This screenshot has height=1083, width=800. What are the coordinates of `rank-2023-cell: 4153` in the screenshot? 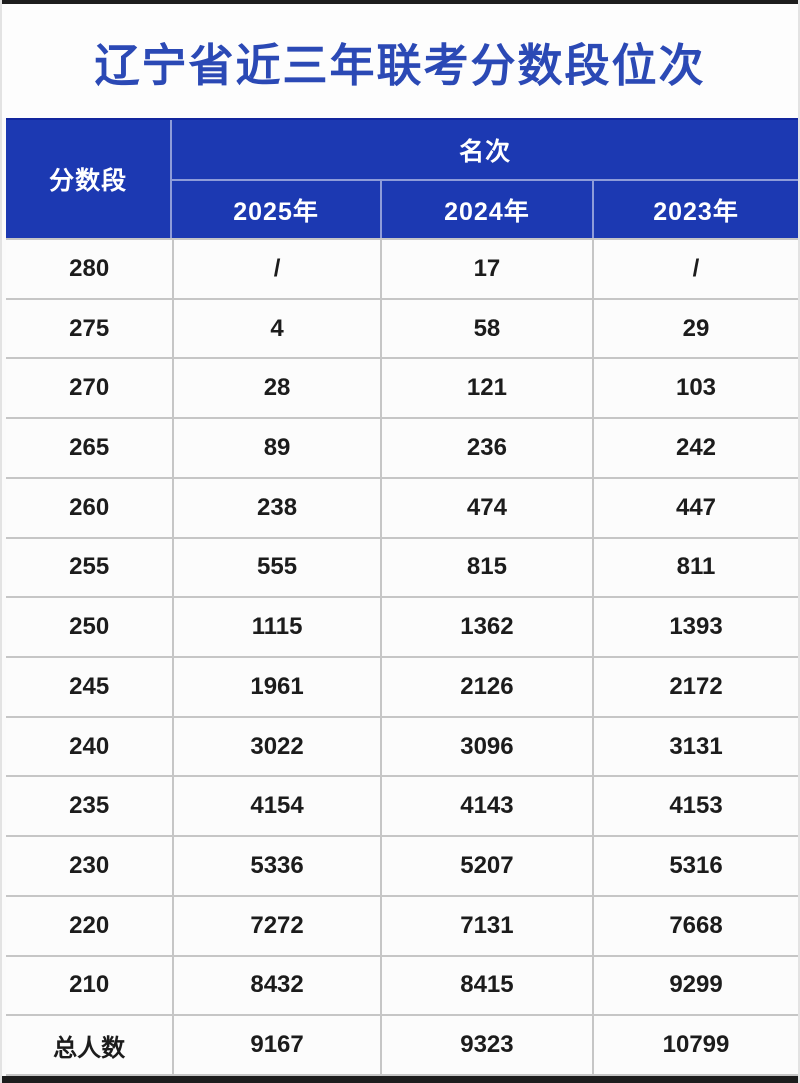 It's located at (695, 806).